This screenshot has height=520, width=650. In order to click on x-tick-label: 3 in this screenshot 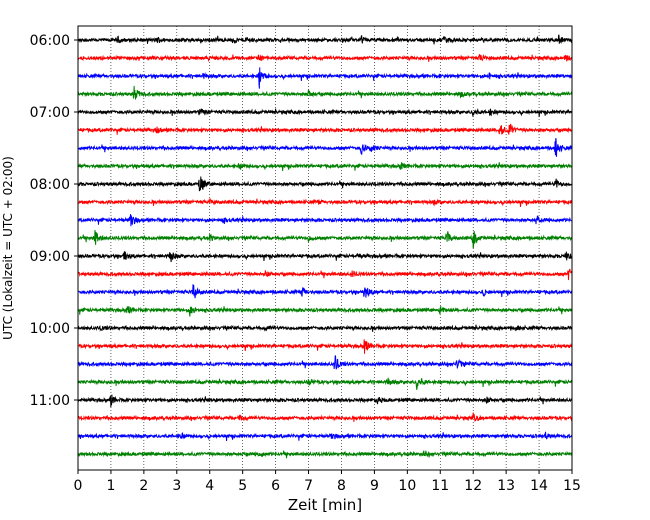, I will do `click(176, 486)`.